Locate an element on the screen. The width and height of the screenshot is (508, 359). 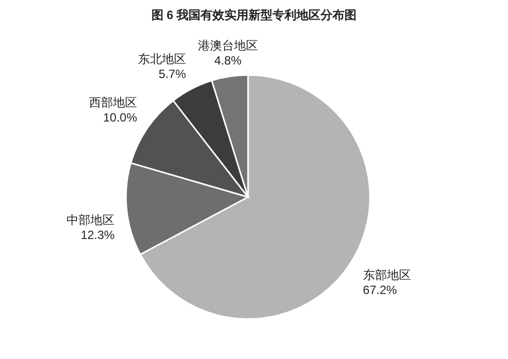
data-label: 4.8% is located at coordinates (228, 61).